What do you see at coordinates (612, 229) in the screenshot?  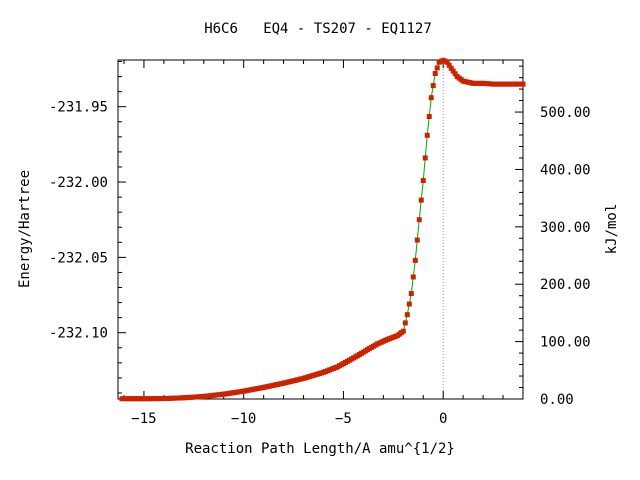 I see `y2-axis-label: kJ/mol` at bounding box center [612, 229].